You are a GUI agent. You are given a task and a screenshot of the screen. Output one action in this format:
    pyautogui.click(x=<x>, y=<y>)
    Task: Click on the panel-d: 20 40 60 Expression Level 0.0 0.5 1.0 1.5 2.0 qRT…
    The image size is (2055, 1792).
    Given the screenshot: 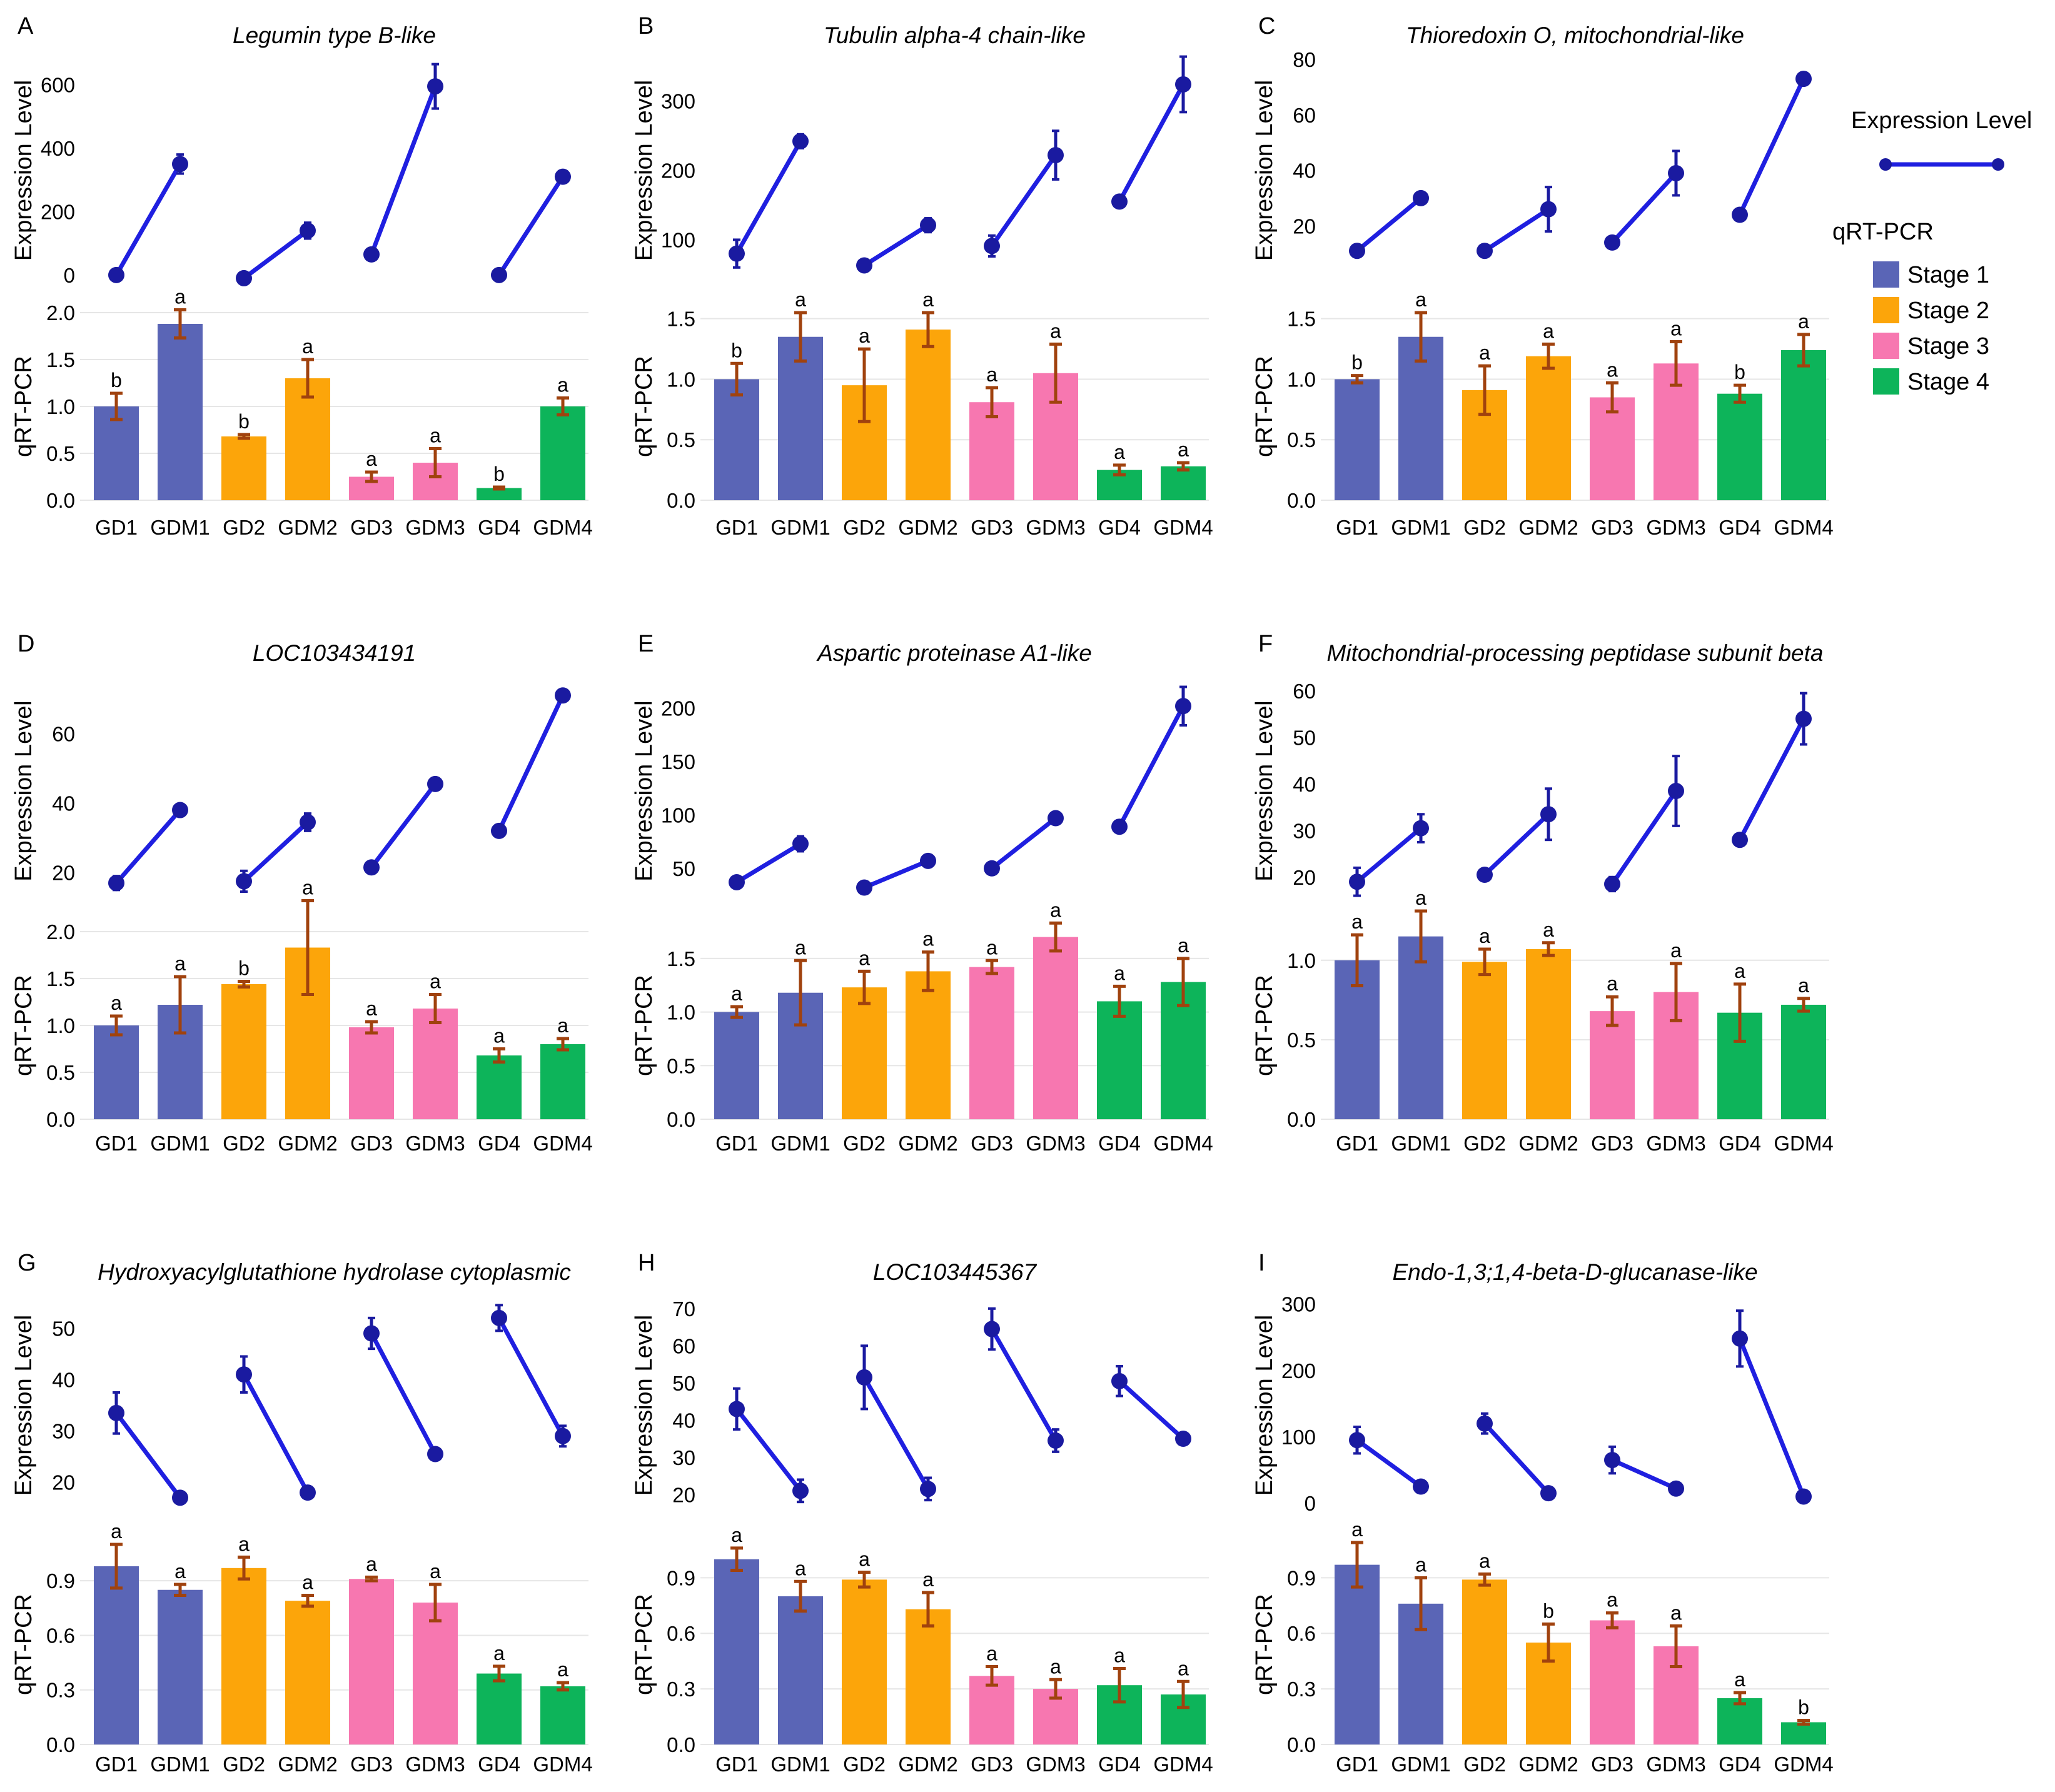 What is the action you would take?
    pyautogui.click(x=302, y=893)
    